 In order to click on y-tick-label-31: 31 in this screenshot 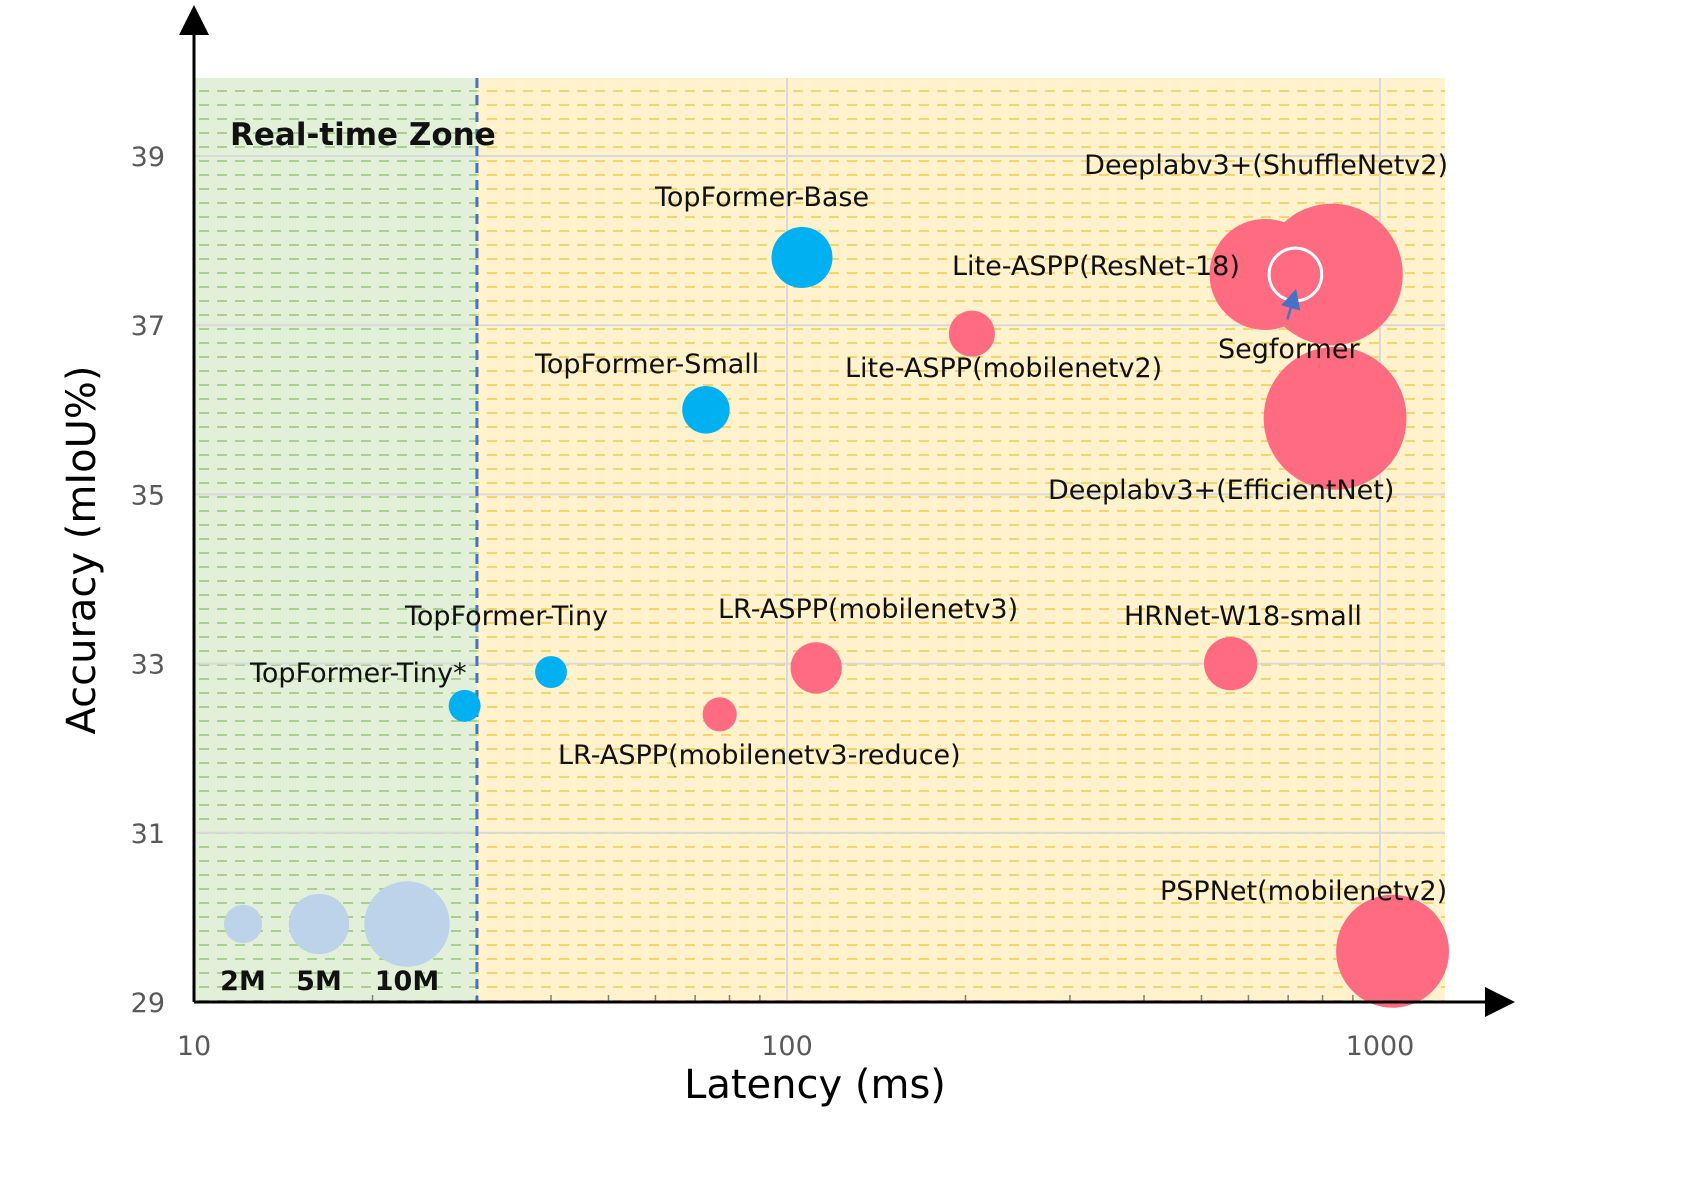, I will do `click(148, 834)`.